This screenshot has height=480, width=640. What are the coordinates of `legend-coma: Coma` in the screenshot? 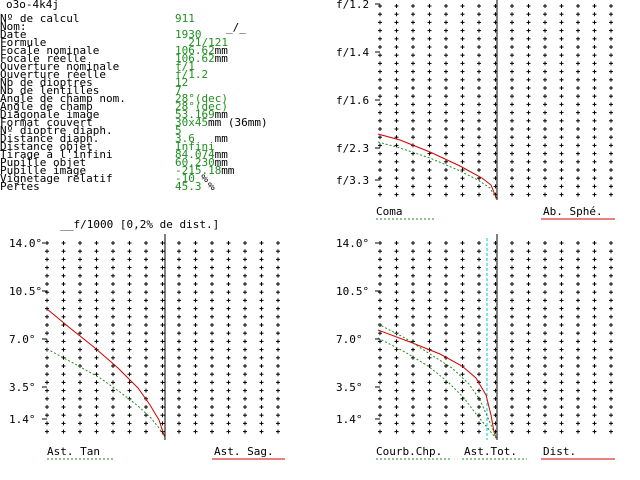 It's located at (389, 211).